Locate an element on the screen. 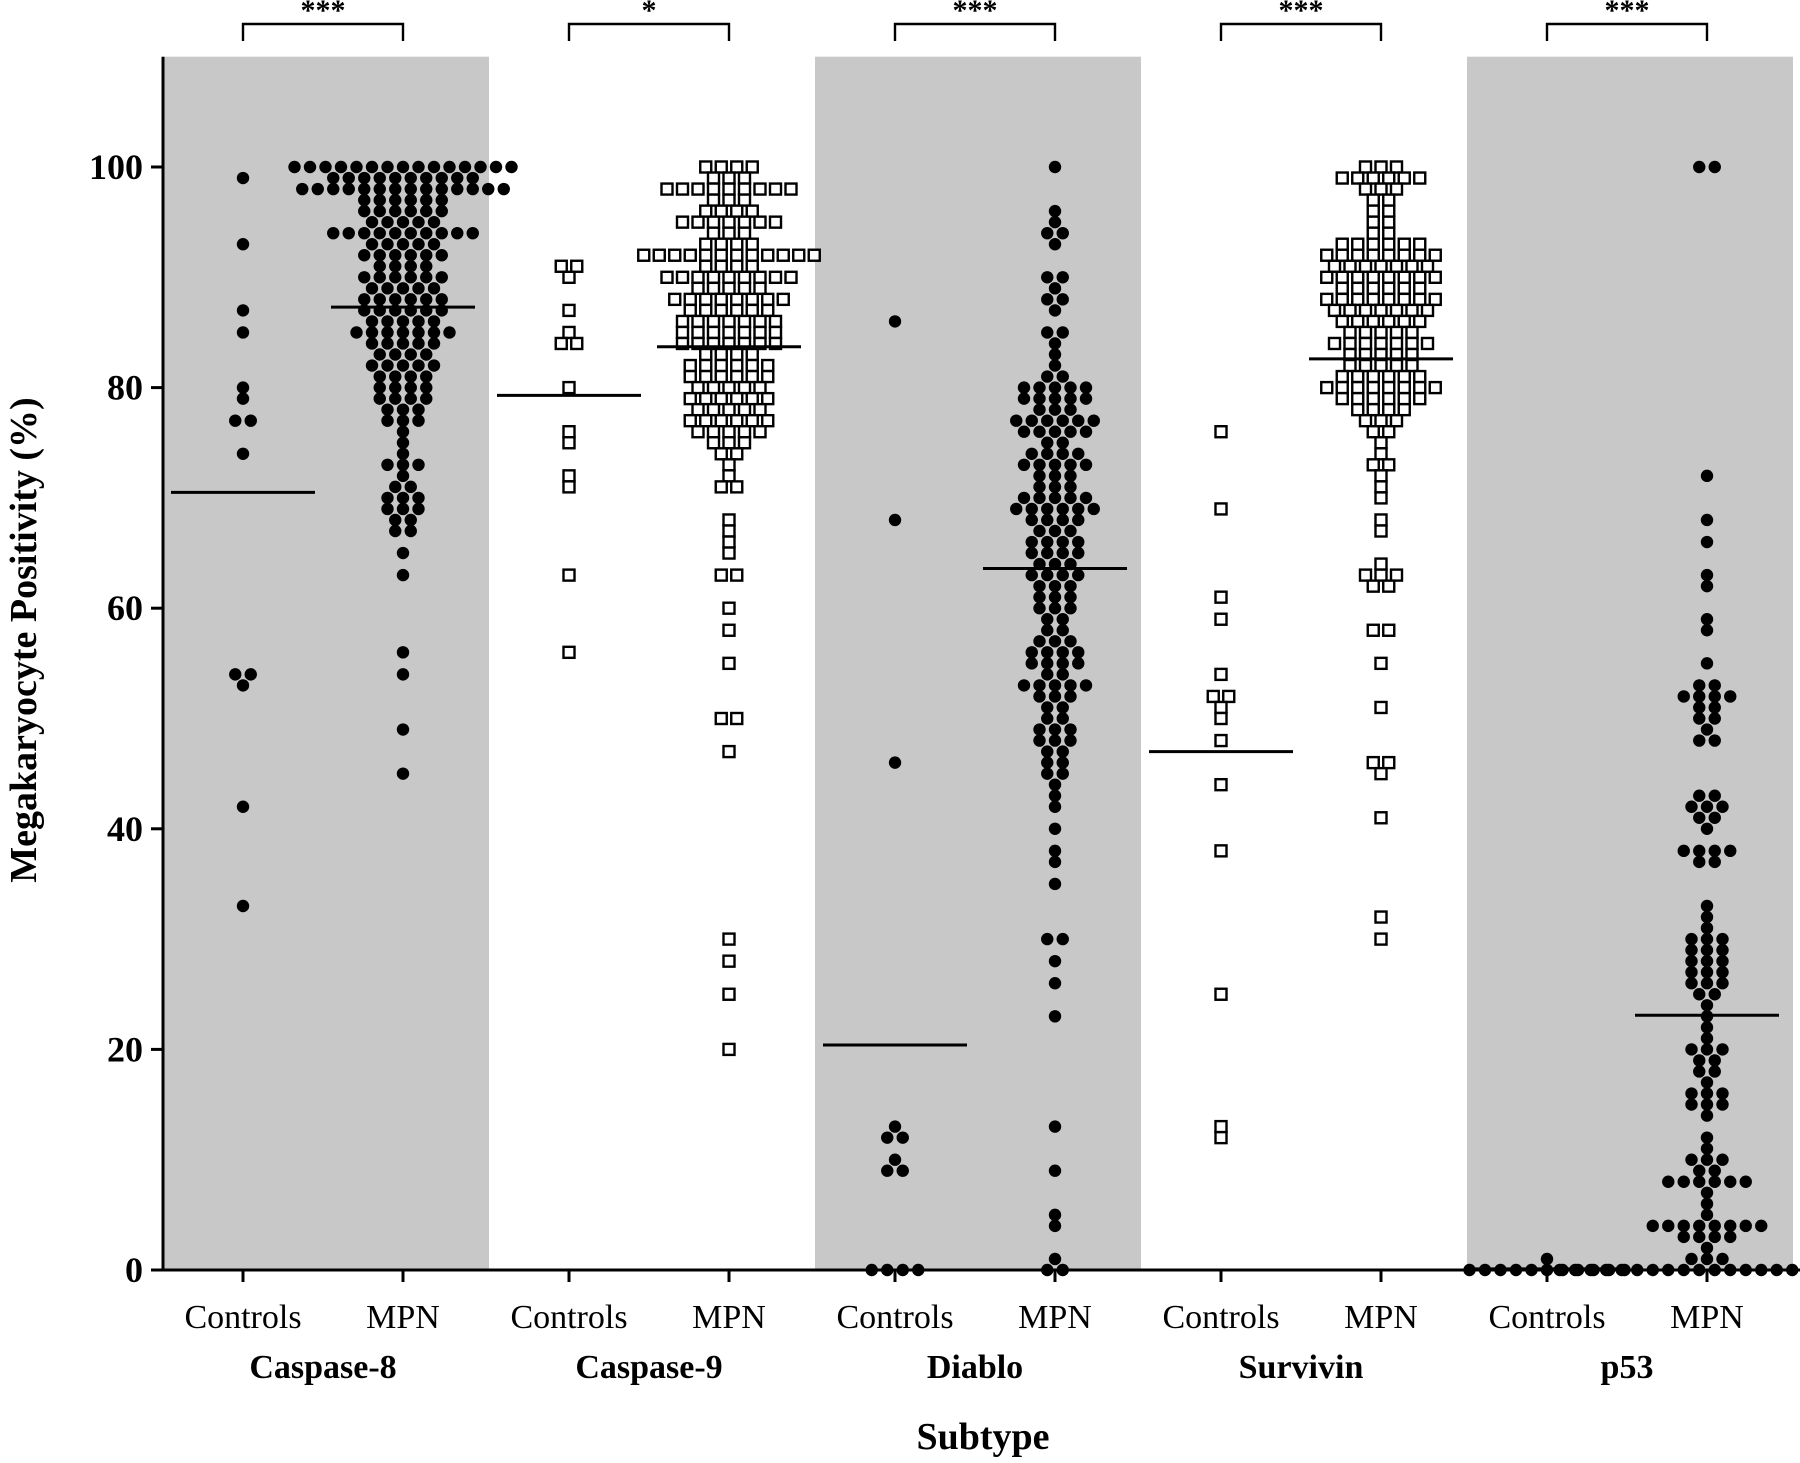  group-label-p53: p53 is located at coordinates (1627, 1367).